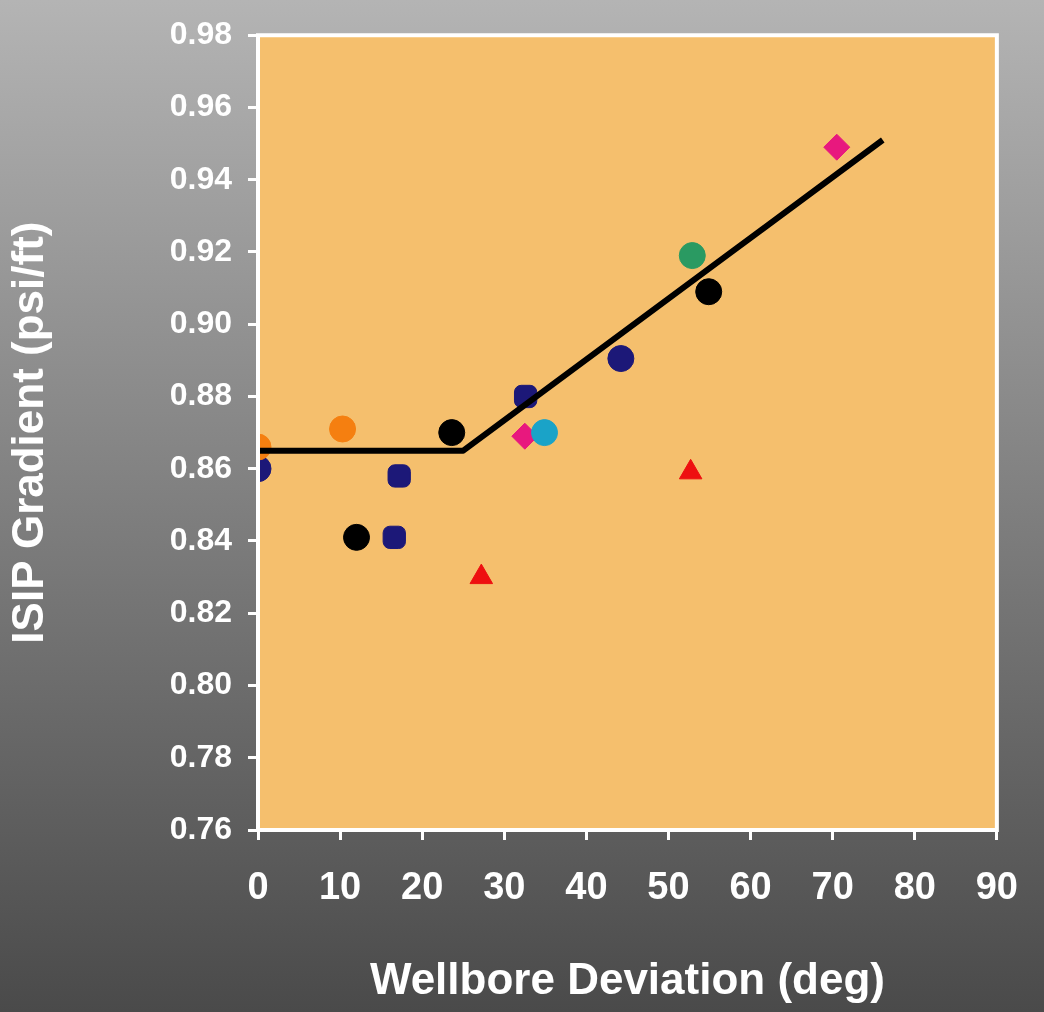 This screenshot has height=1012, width=1044. Describe the element at coordinates (200, 827) in the screenshot. I see `y-tick-label: 0.76` at that location.